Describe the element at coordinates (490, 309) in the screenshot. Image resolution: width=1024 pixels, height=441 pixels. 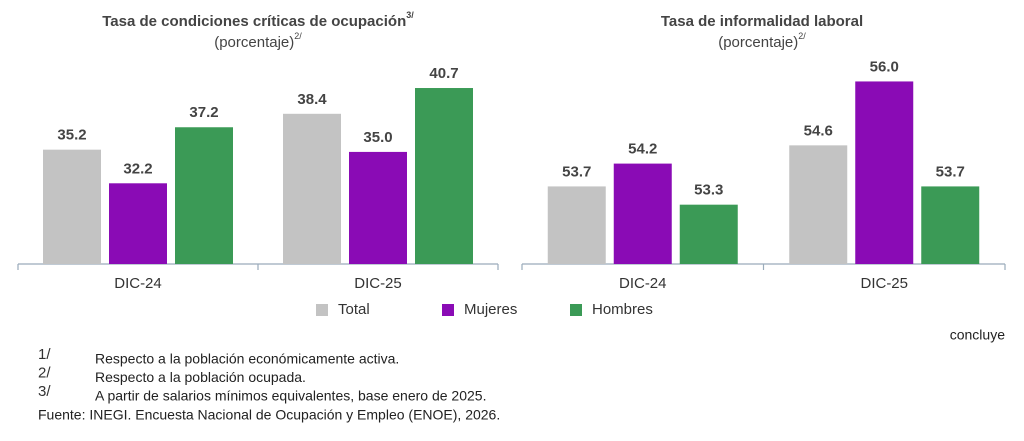
I see `legend-label: Mujeres` at that location.